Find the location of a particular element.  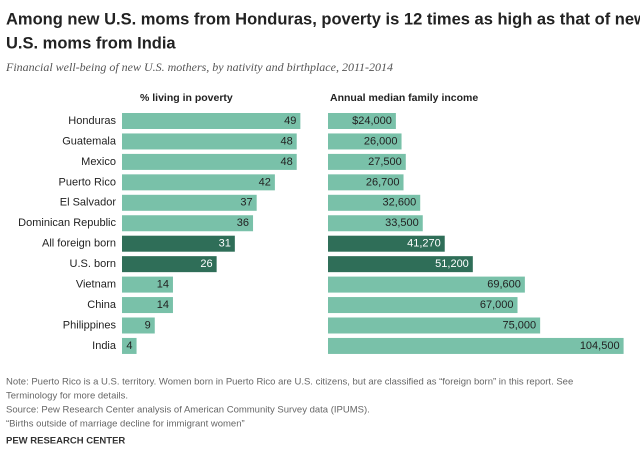

value-label: 27,500 is located at coordinates (385, 162).